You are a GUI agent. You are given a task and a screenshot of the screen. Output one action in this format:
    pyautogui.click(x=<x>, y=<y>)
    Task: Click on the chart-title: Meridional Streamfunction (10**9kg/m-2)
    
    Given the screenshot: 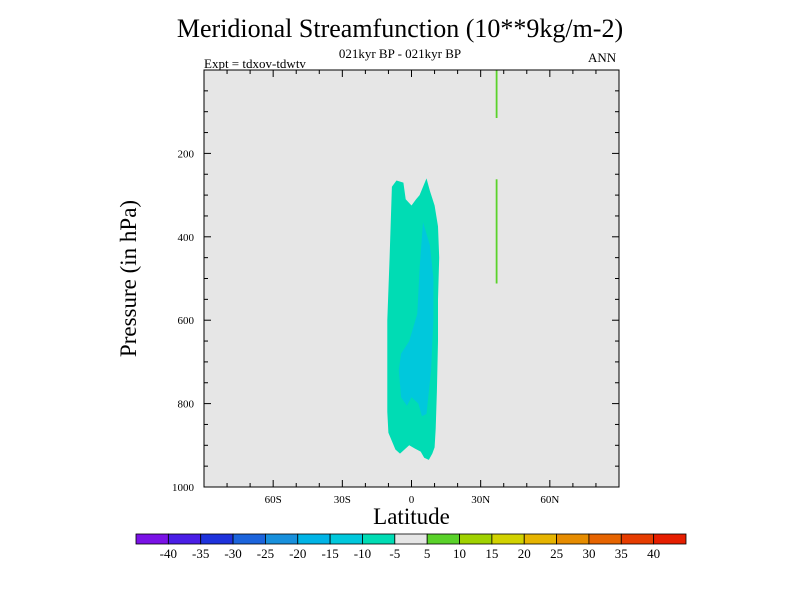 What is the action you would take?
    pyautogui.click(x=400, y=28)
    